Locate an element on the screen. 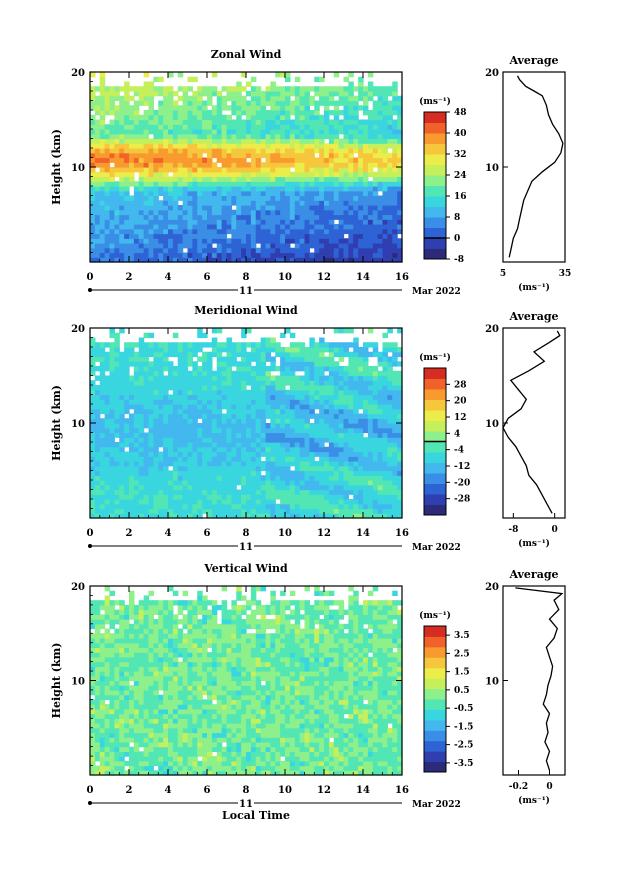 The height and width of the screenshot is (873, 619). zonal-profile-title: Average is located at coordinates (533, 60).